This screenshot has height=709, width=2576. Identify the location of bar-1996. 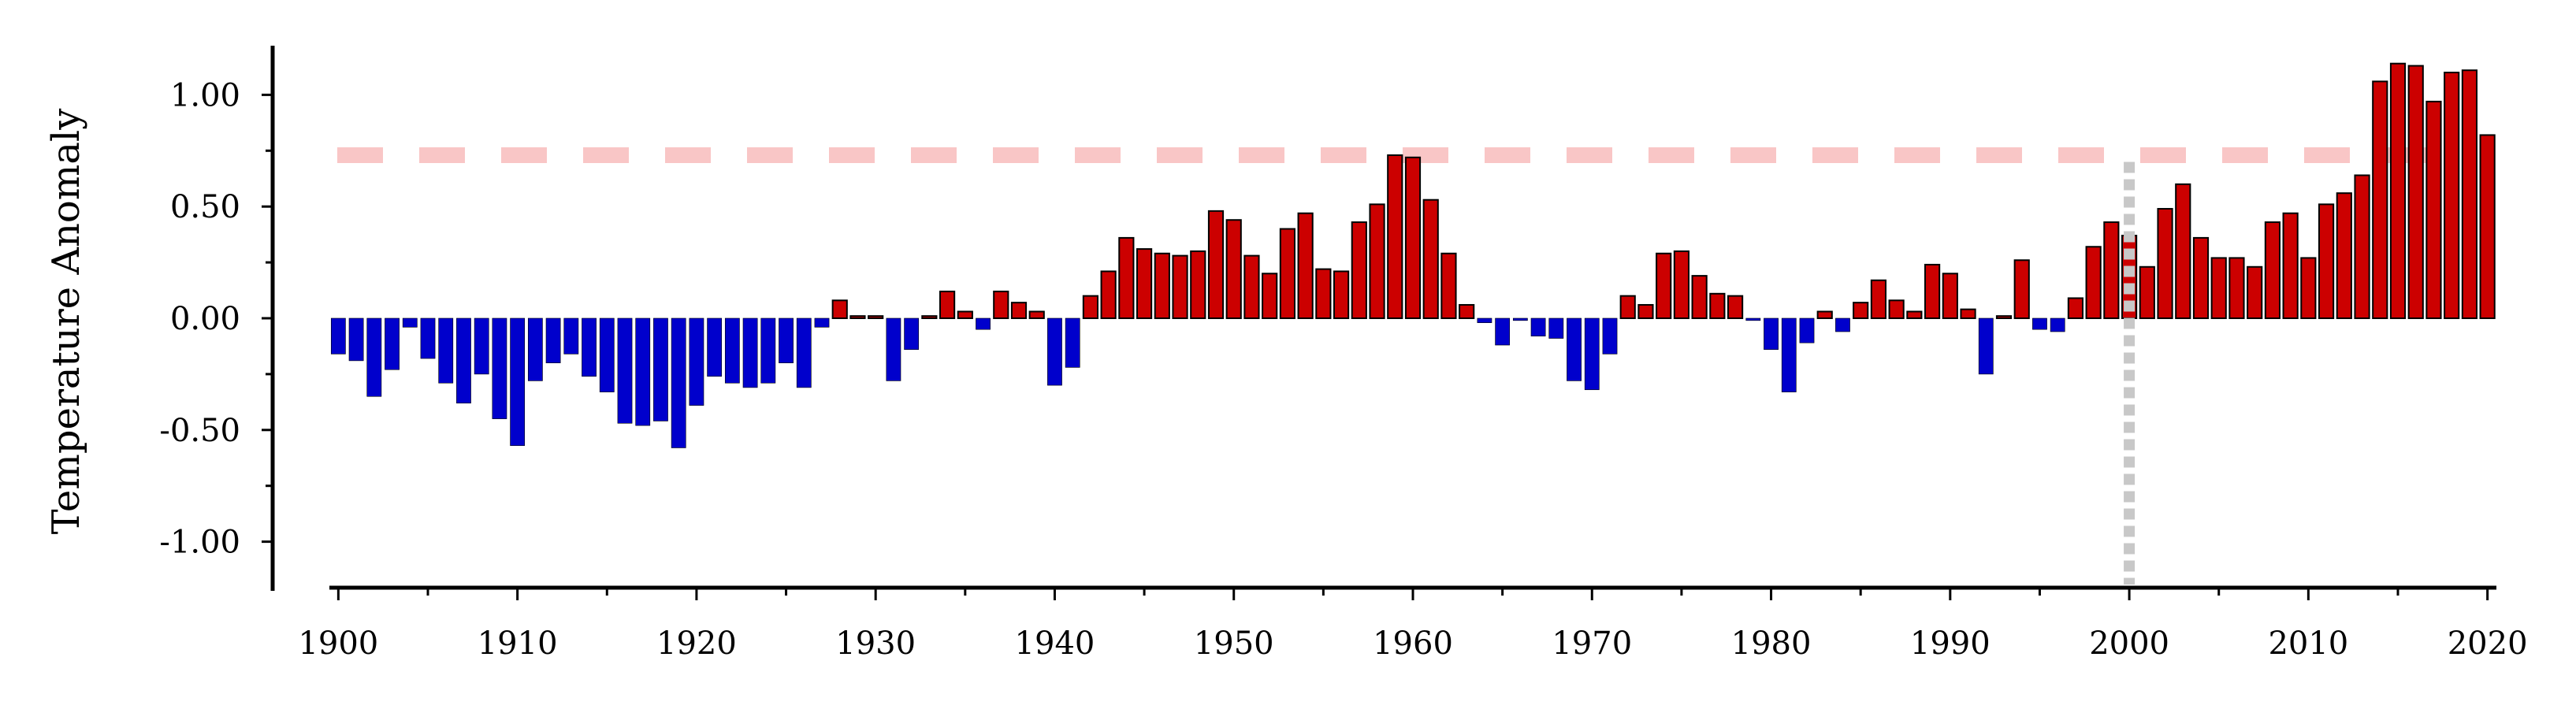
(2057, 324).